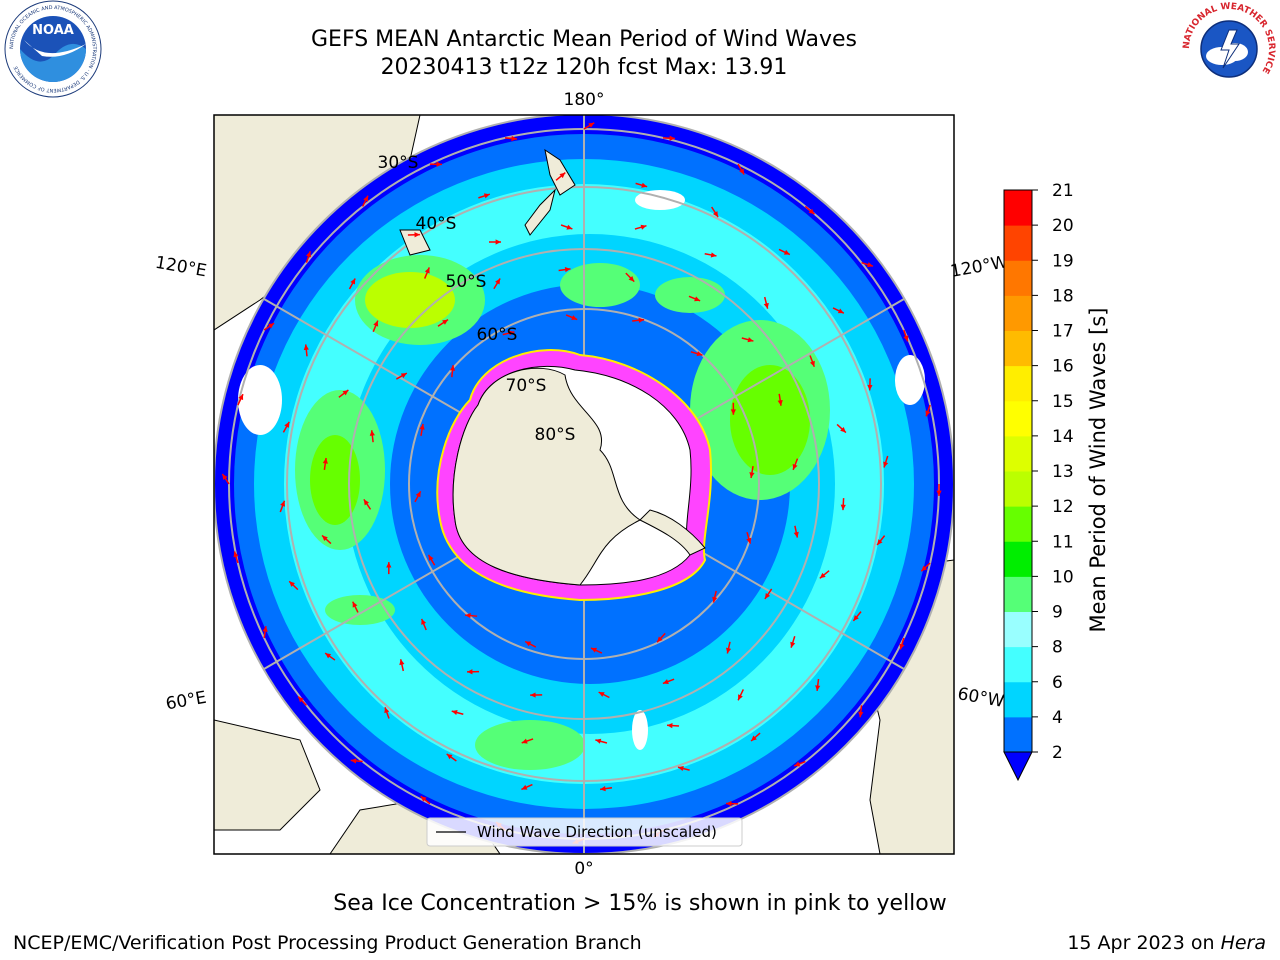  I want to click on colorbar-tick-label: 19, so click(1063, 261).